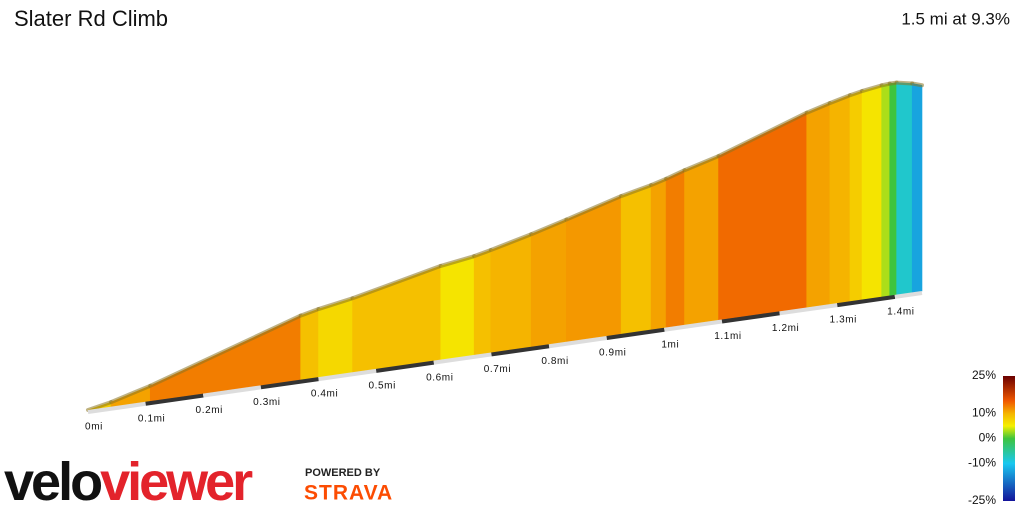 This screenshot has height=512, width=1024. What do you see at coordinates (324, 394) in the screenshot?
I see `x-tick-label: 0.4mi` at bounding box center [324, 394].